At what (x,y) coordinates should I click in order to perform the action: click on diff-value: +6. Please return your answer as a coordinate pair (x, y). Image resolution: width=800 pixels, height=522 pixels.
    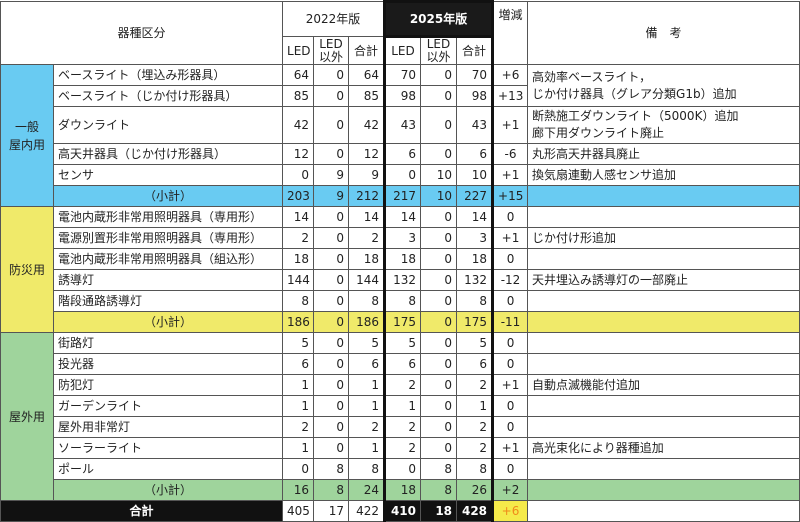
    Looking at the image, I should click on (510, 75).